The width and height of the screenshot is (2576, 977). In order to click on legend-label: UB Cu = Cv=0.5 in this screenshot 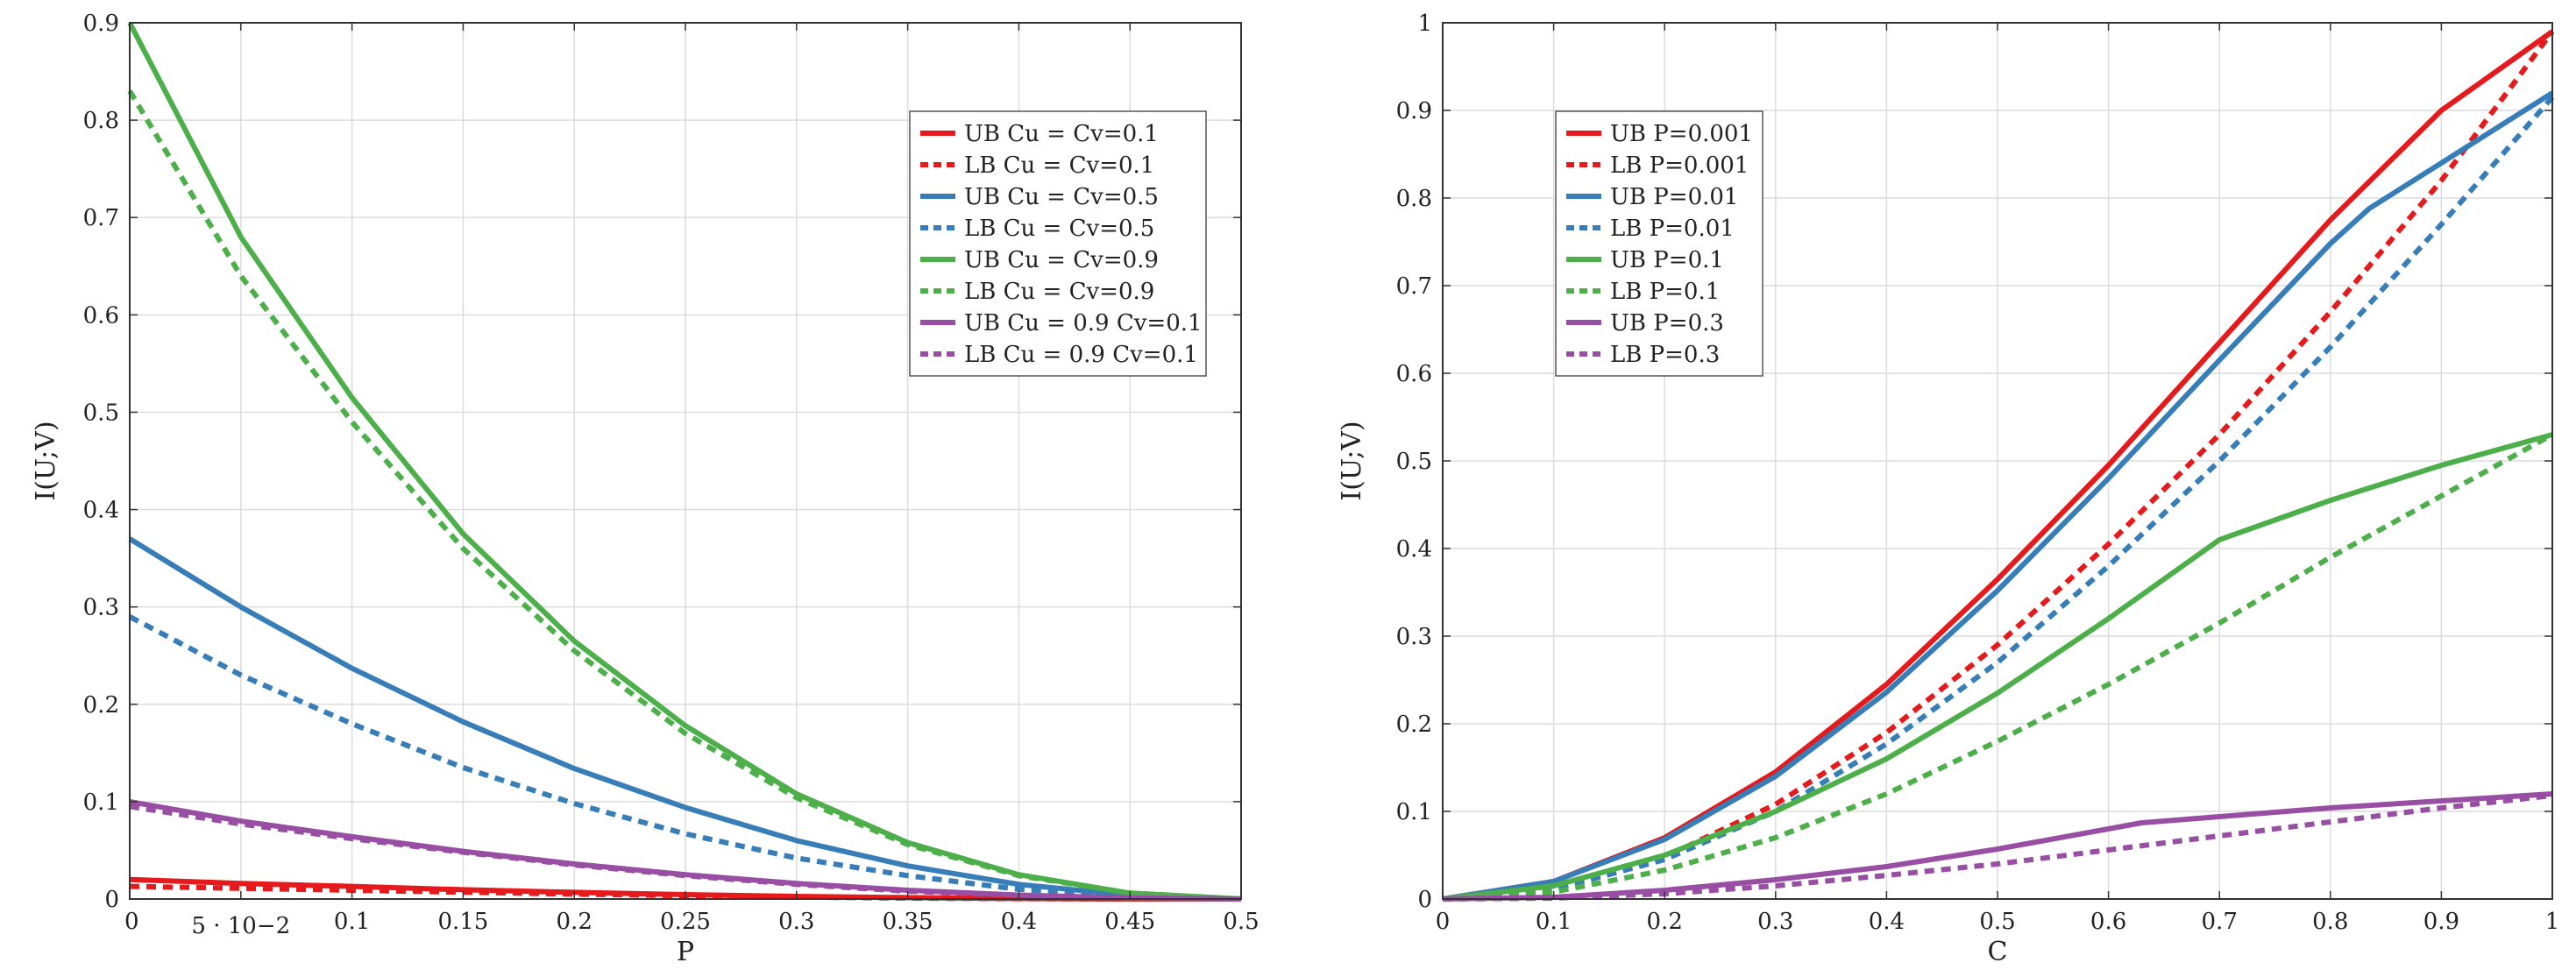, I will do `click(1061, 197)`.